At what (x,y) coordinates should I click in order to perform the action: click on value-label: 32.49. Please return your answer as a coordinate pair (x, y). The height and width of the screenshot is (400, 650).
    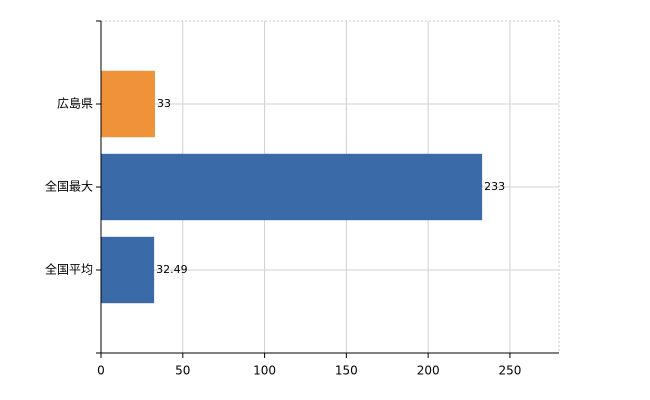
    Looking at the image, I should click on (172, 269).